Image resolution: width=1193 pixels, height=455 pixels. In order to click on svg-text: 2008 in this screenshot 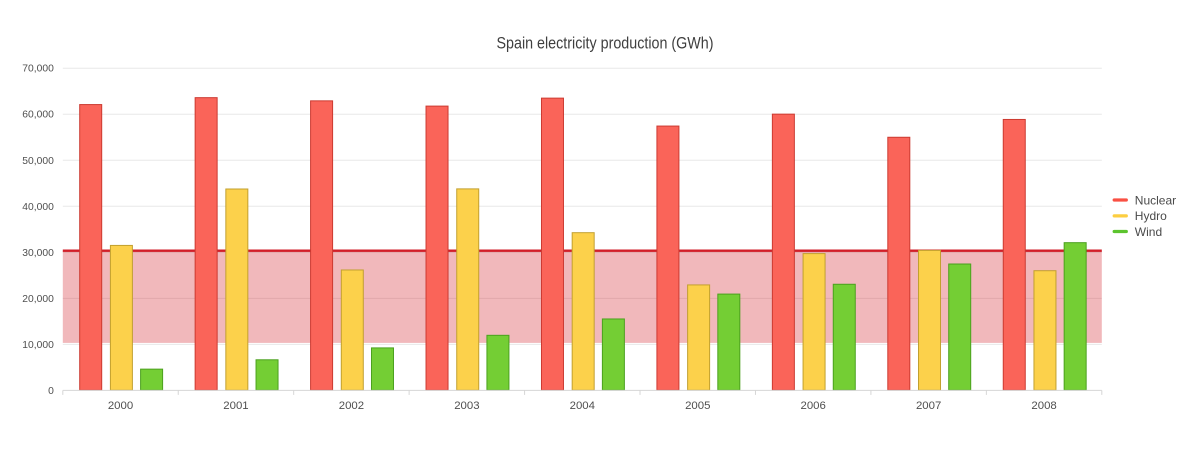, I will do `click(1043, 406)`.